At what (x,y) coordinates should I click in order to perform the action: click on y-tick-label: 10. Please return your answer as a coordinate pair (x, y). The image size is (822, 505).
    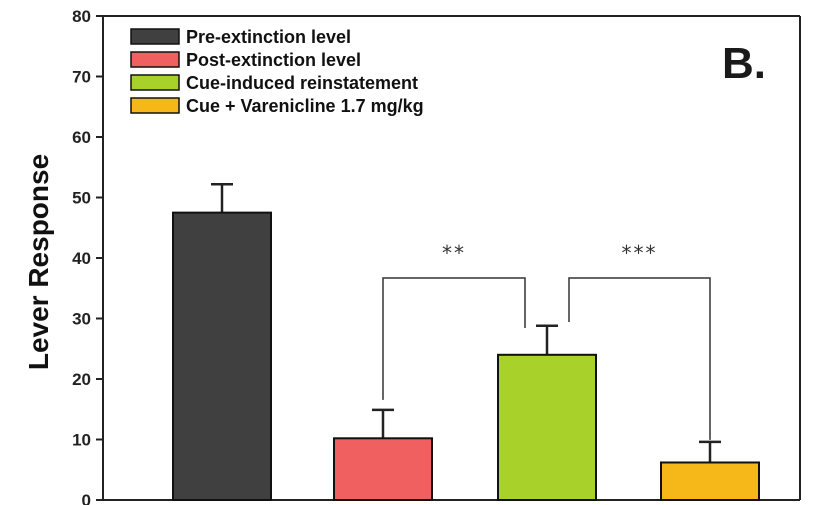
    Looking at the image, I should click on (81, 440).